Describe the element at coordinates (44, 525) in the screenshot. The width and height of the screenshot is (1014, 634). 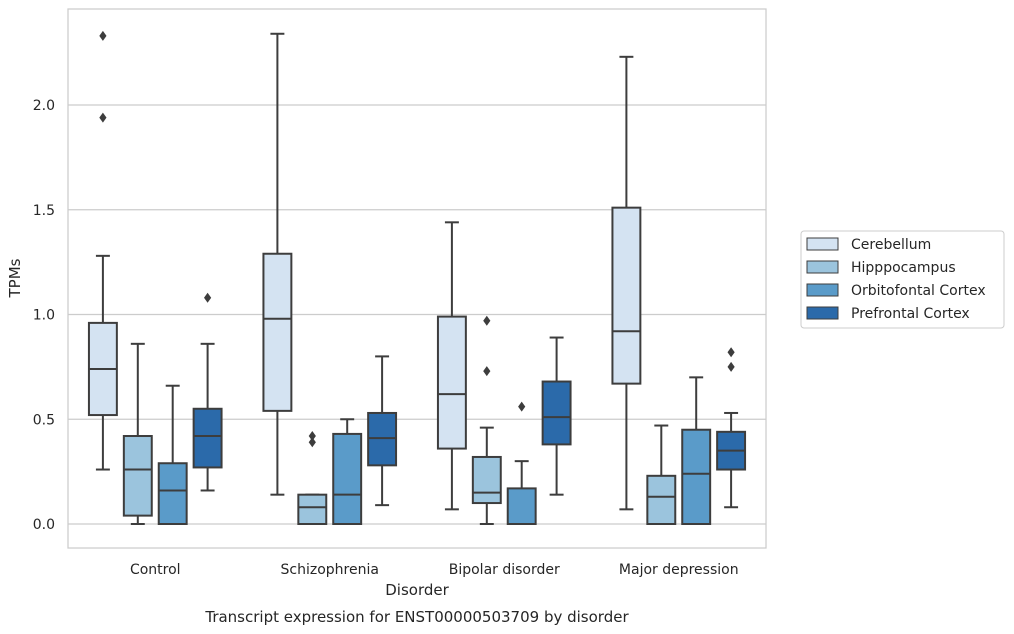
I see `y-tick-label: 0.0` at that location.